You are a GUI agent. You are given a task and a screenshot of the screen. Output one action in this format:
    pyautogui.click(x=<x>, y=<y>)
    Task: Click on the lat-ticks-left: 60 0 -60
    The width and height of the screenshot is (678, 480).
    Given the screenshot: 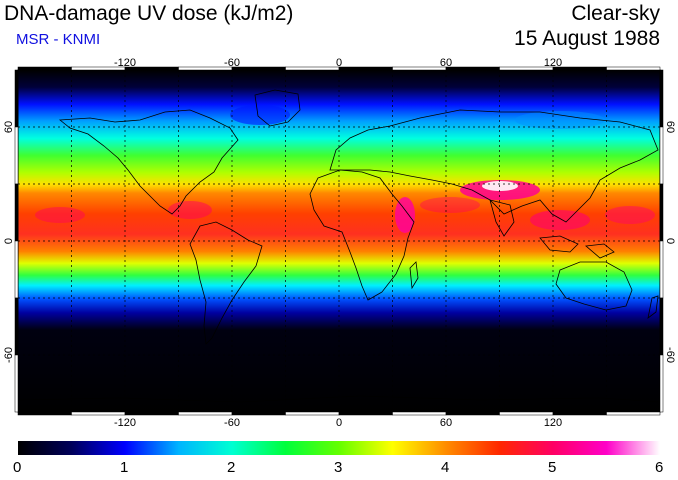 What is the action you would take?
    pyautogui.click(x=9, y=242)
    